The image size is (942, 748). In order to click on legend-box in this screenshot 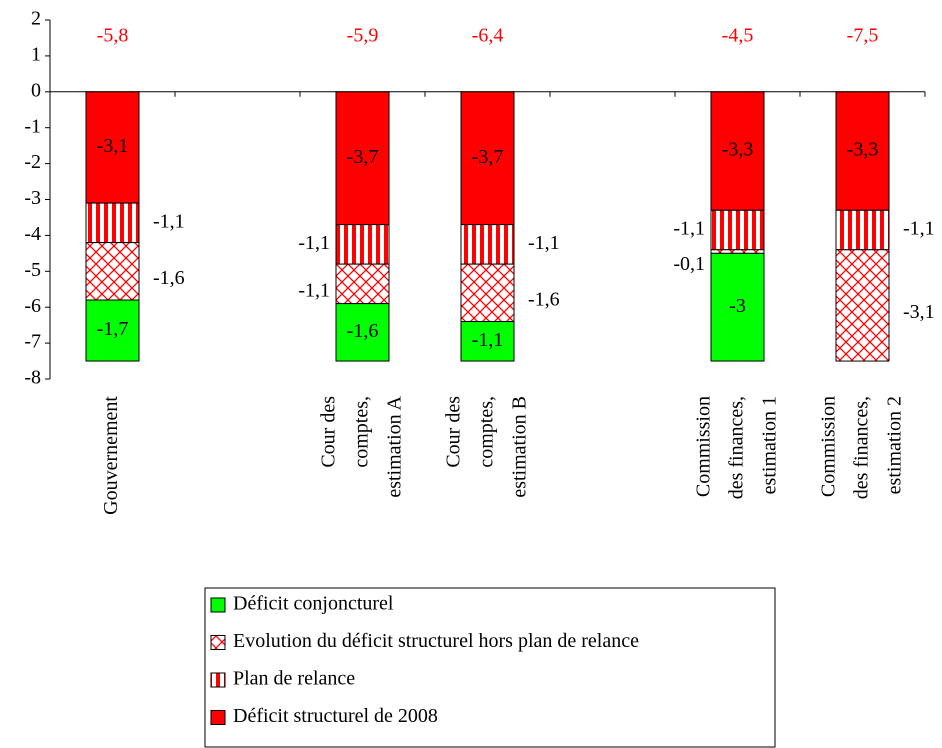, I will do `click(490, 667)`.